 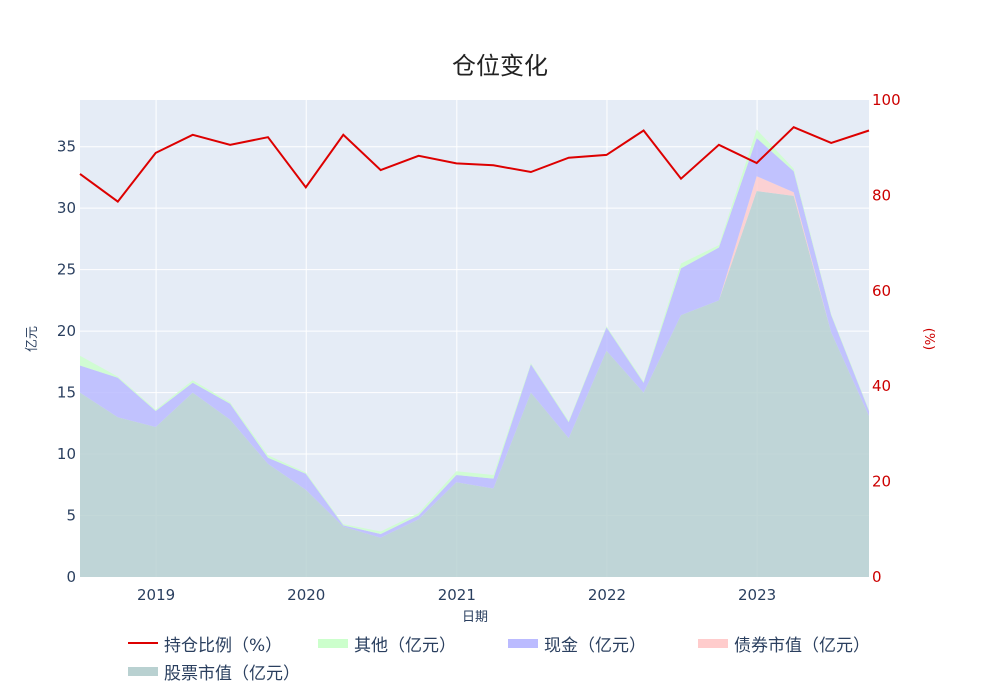 I want to click on y2-tick-label: 60, so click(x=881, y=291).